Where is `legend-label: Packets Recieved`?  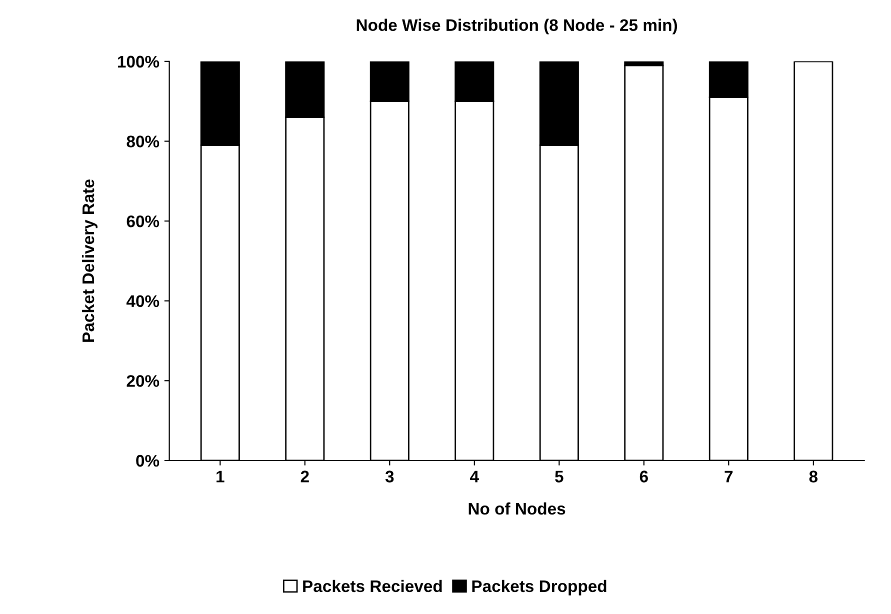
legend-label: Packets Recieved is located at coordinates (372, 586).